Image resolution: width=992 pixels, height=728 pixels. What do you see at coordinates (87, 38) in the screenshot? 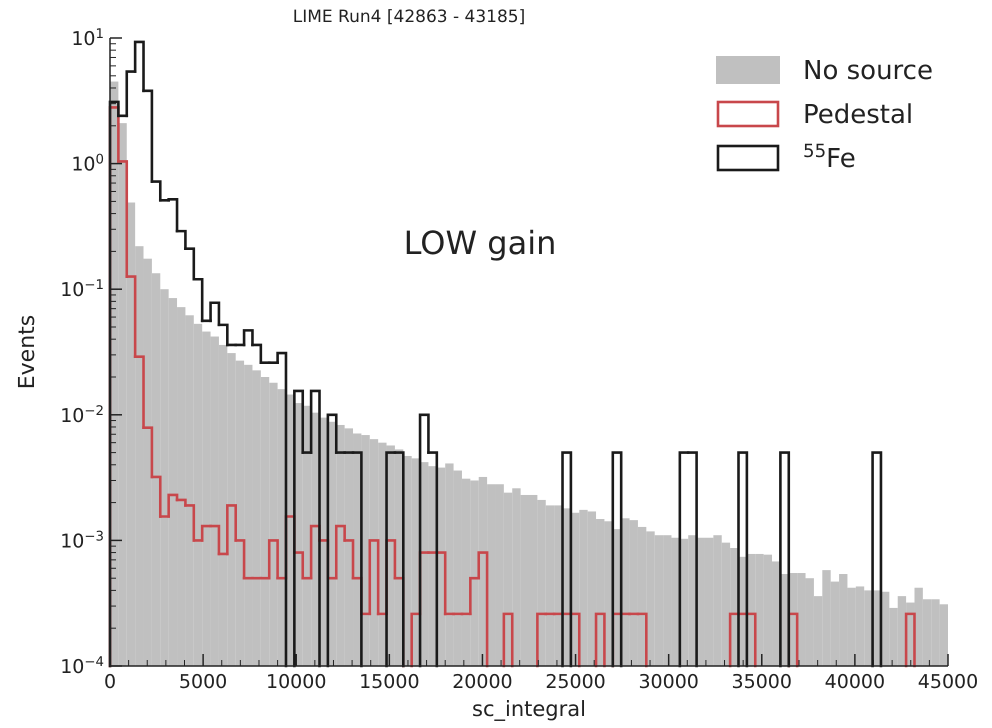
I see `y-tick-label: 10$^{1}$` at bounding box center [87, 38].